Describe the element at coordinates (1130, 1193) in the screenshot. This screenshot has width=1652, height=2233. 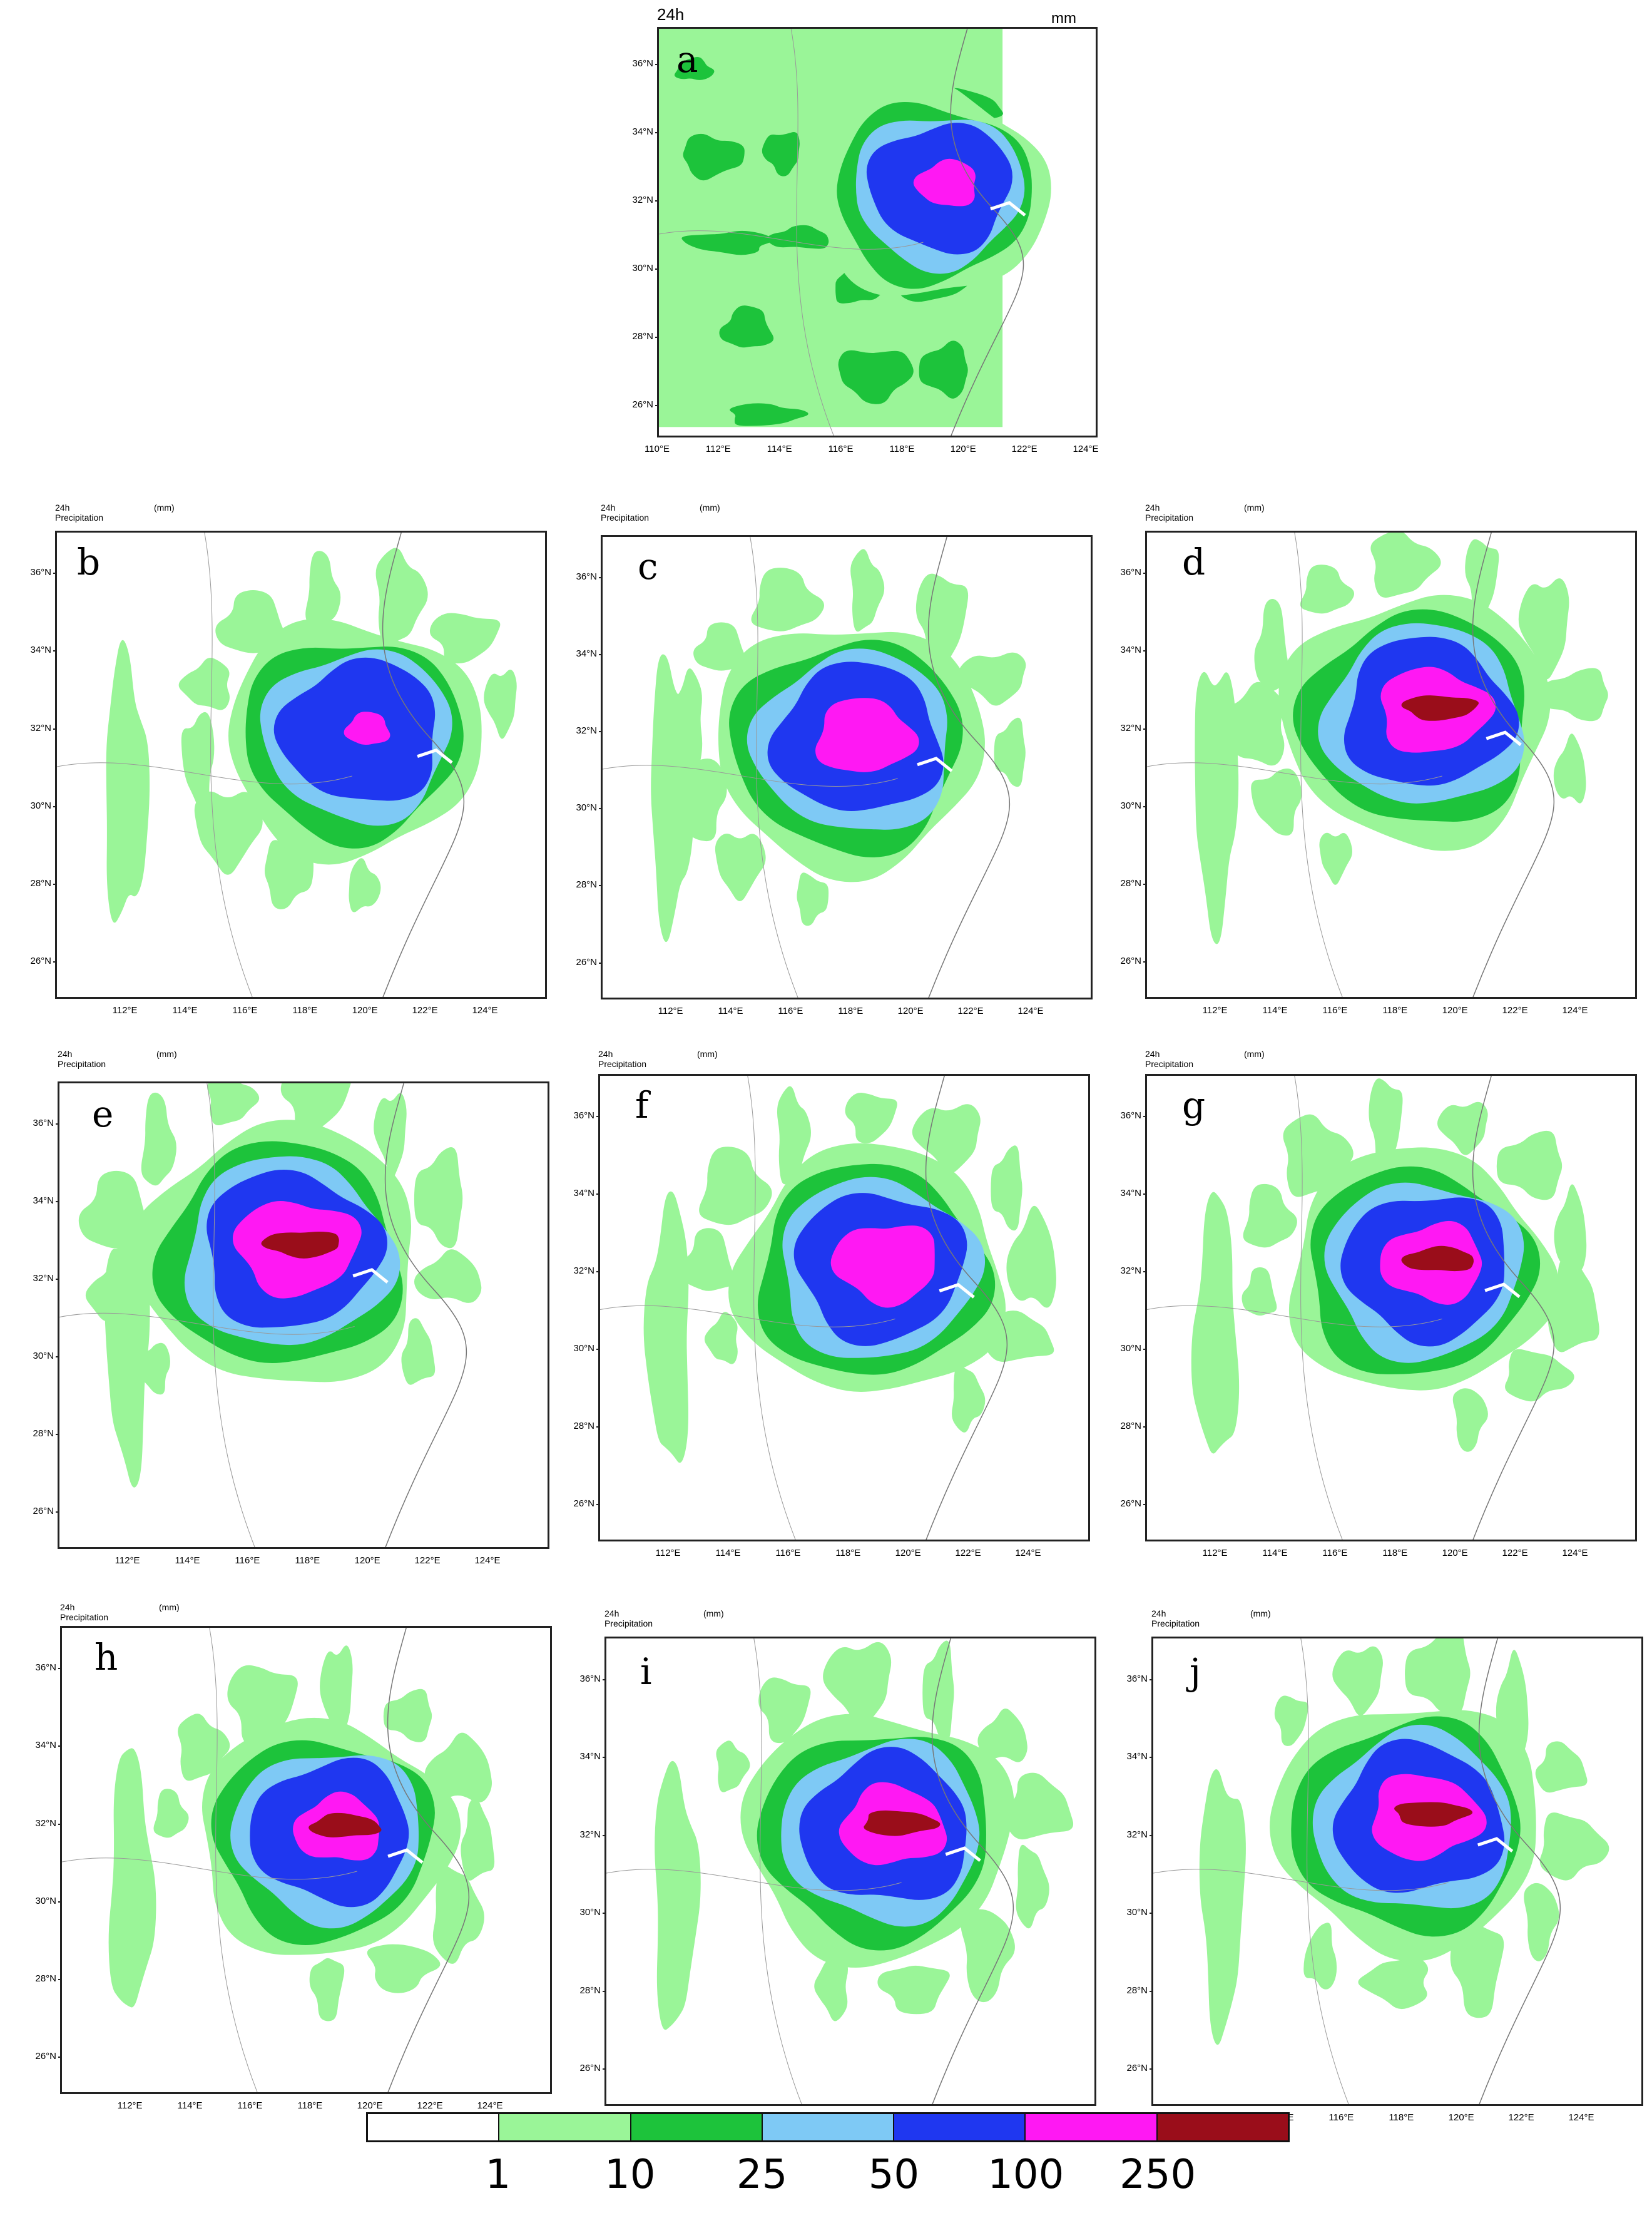
I see `latitude-label: 34°N` at that location.